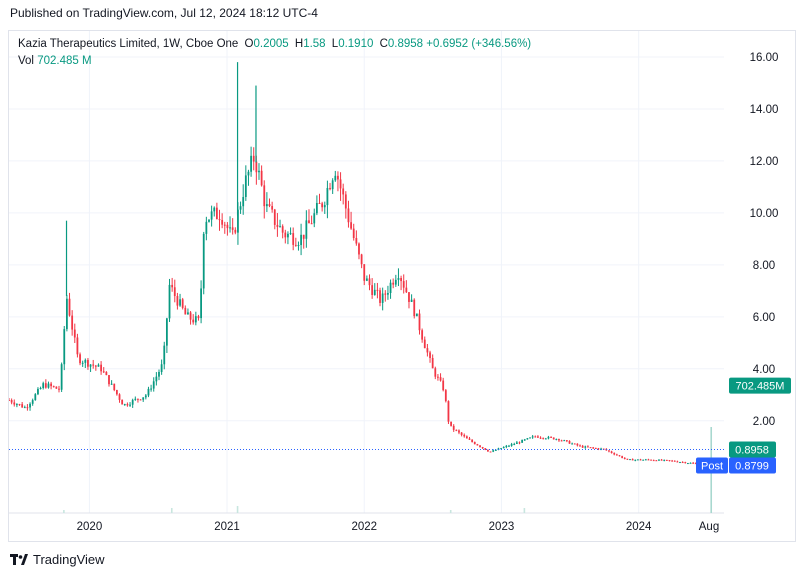 The width and height of the screenshot is (807, 578). Describe the element at coordinates (237, 509) in the screenshot. I see `volume-bar` at that location.